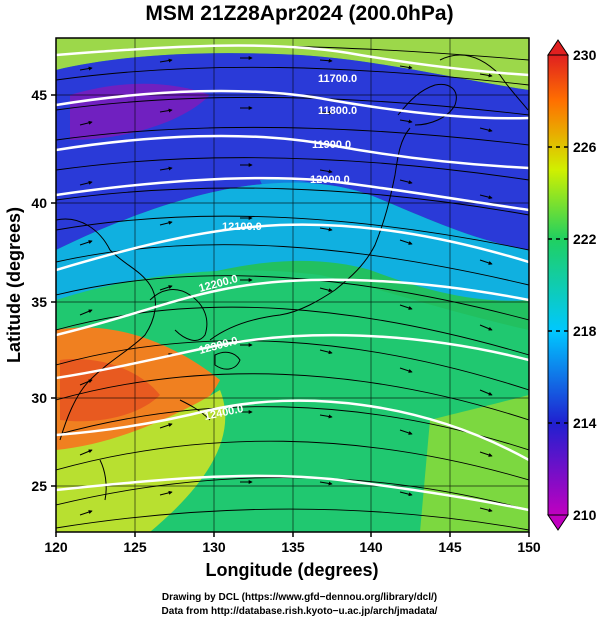 This screenshot has height=625, width=599. Describe the element at coordinates (585, 239) in the screenshot. I see `colorbar-tick-label: 222` at that location.